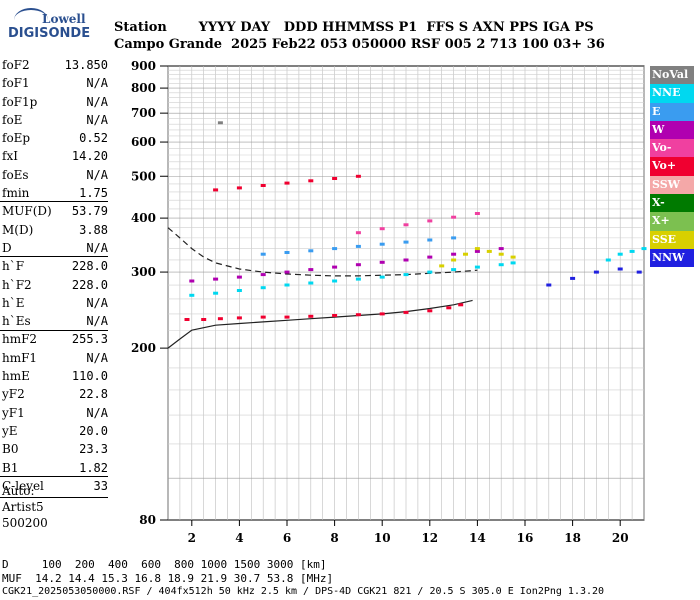 Image resolution: width=700 pixels, height=600 pixels. I want to click on param-row: foE N/A, so click(55, 120).